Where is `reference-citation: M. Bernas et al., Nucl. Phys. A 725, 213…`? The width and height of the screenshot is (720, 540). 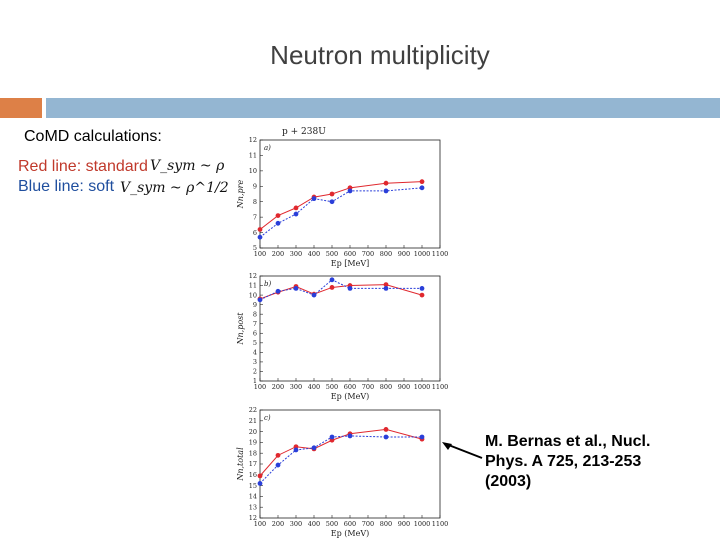 reference-citation: M. Bernas et al., Nucl. Phys. A 725, 213… is located at coordinates (568, 461).